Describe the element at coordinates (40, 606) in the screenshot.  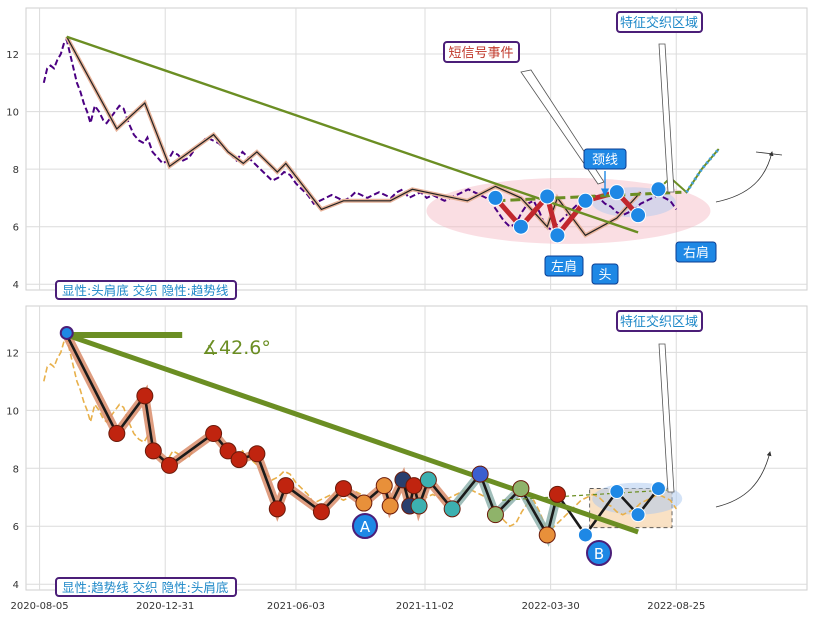
I see `x-tick-label: 2020-08-05` at that location.